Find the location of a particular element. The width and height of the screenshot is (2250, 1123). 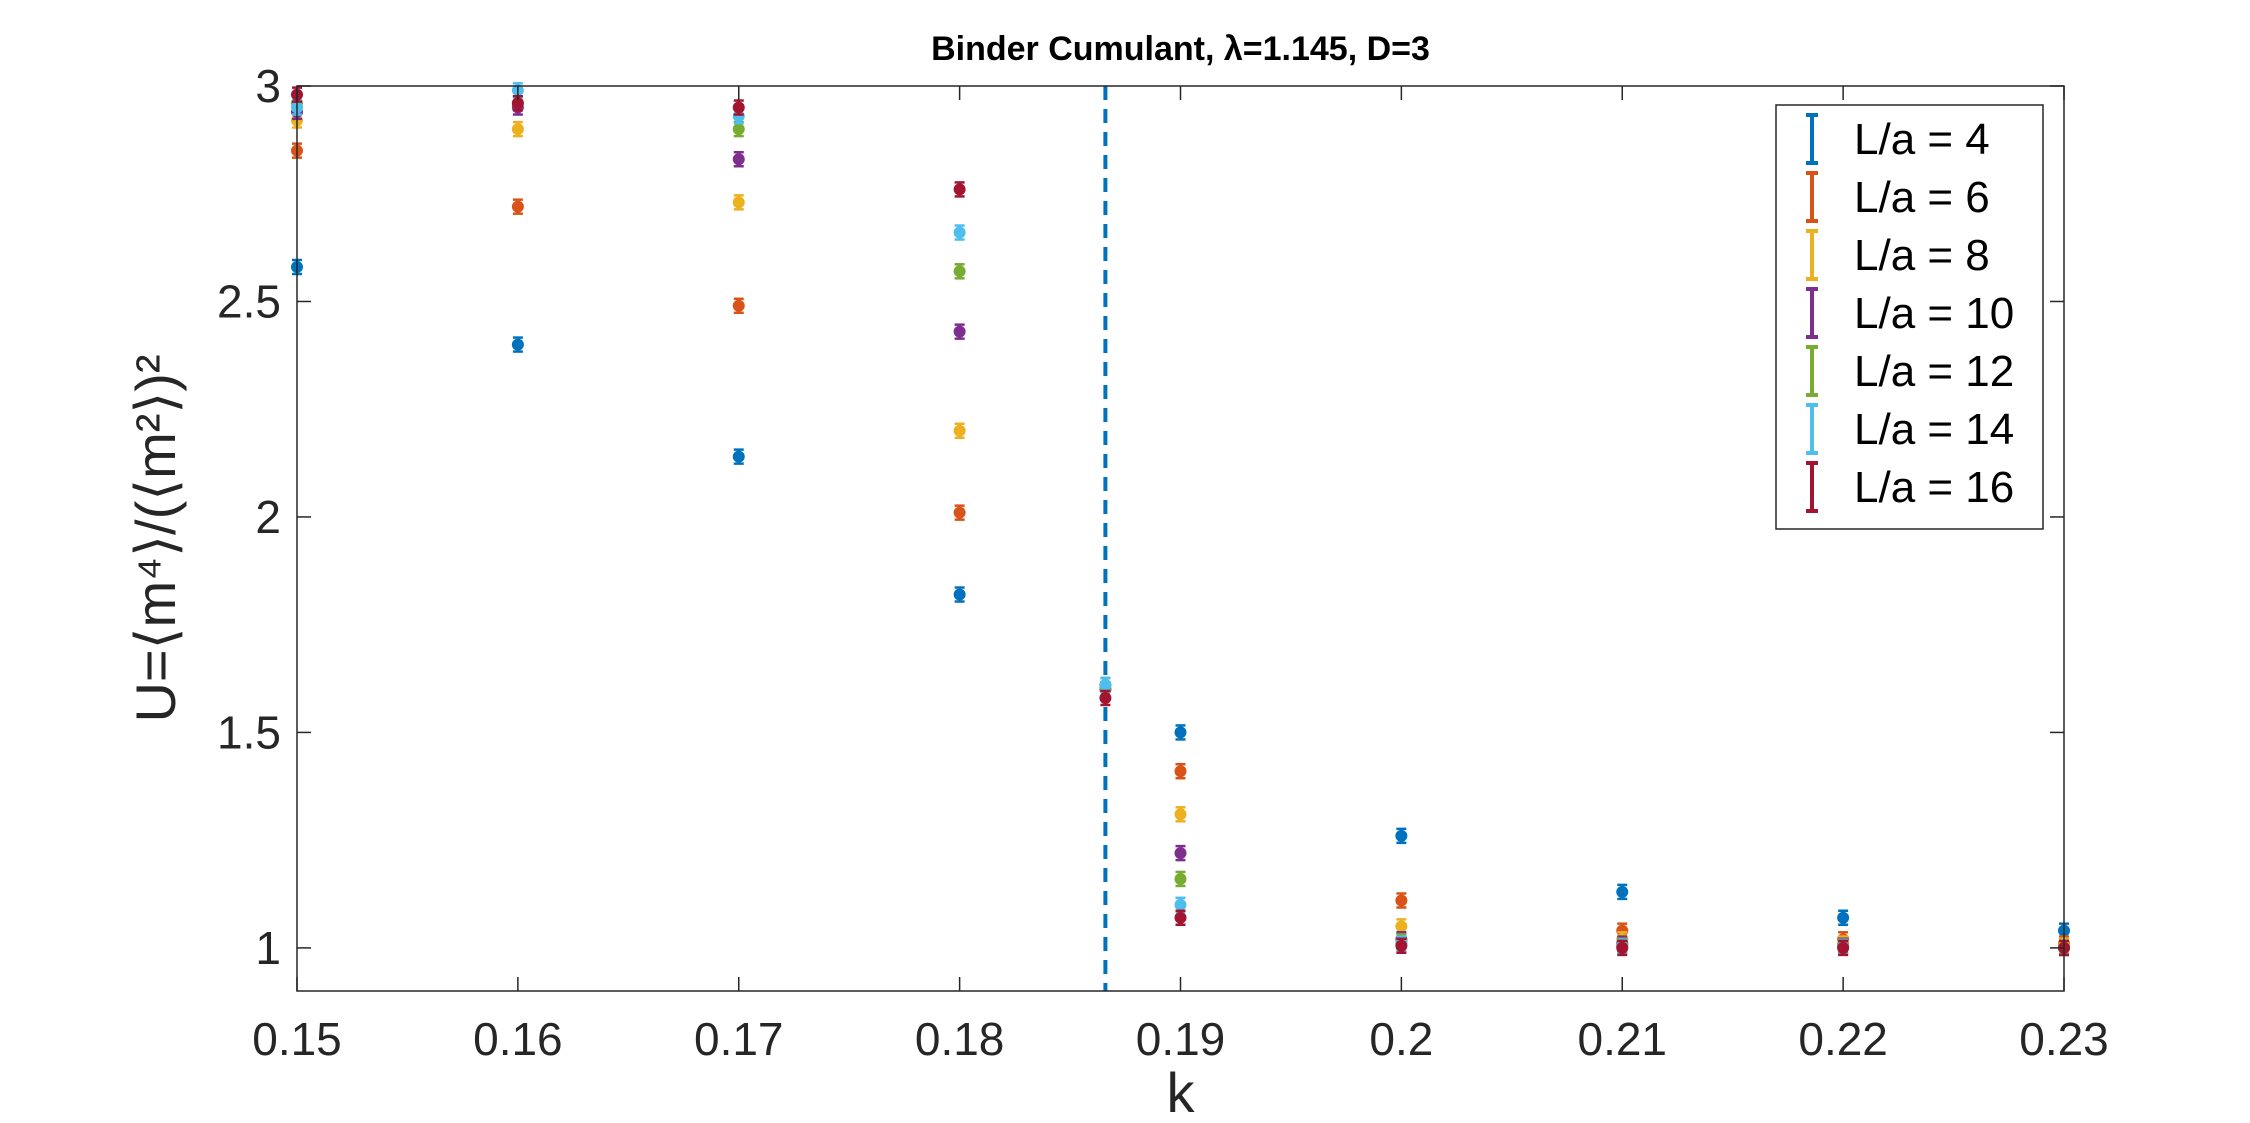

legend-item: L/a = 4 is located at coordinates (1898, 139).